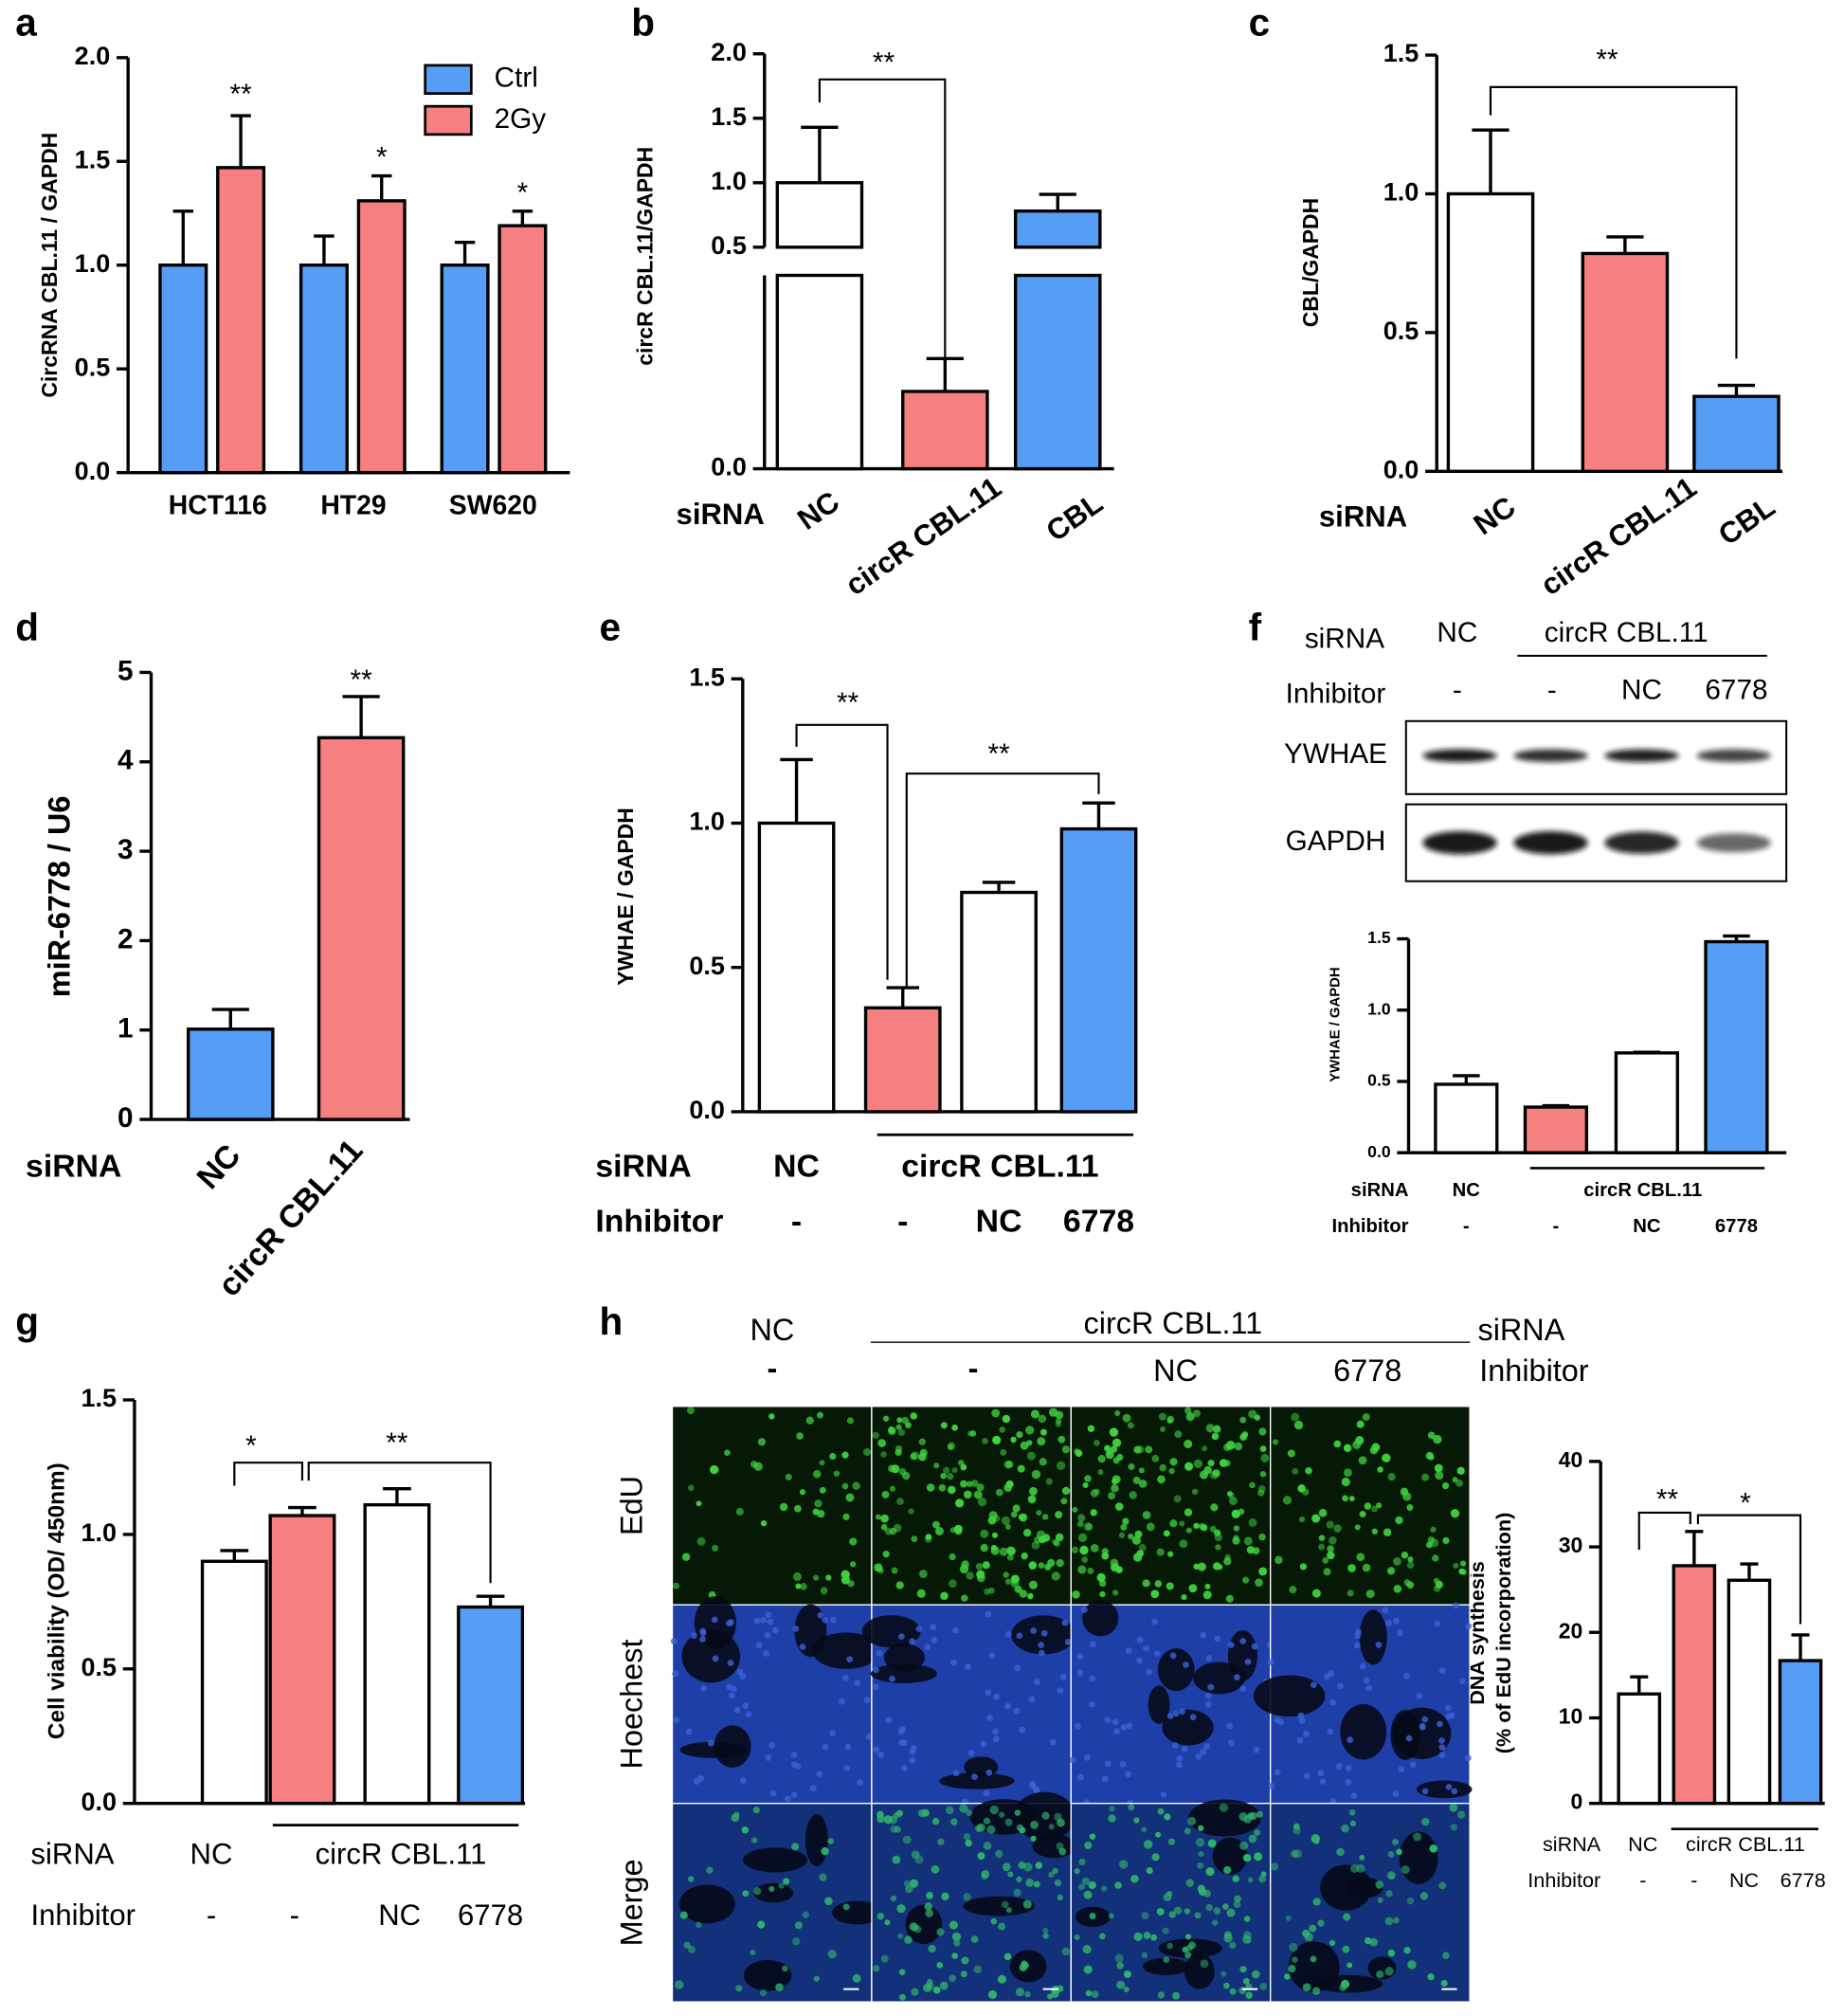 The width and height of the screenshot is (1844, 2016). Describe the element at coordinates (126, 760) in the screenshot. I see `y-tick-label: 4` at that location.